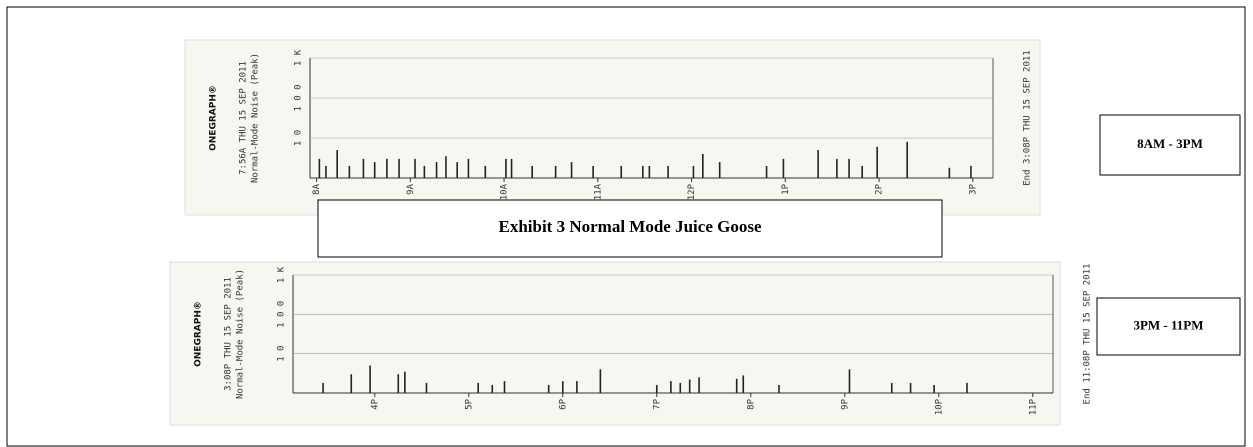 The image size is (1253, 447). Describe the element at coordinates (229, 334) in the screenshot. I see `start-time: 3:08P THU 15 SEP 2011` at that location.